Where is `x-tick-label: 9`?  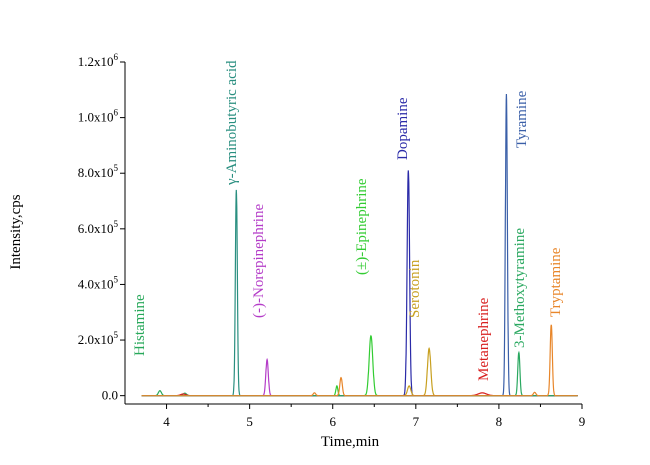
x-tick-label: 9 is located at coordinates (582, 421).